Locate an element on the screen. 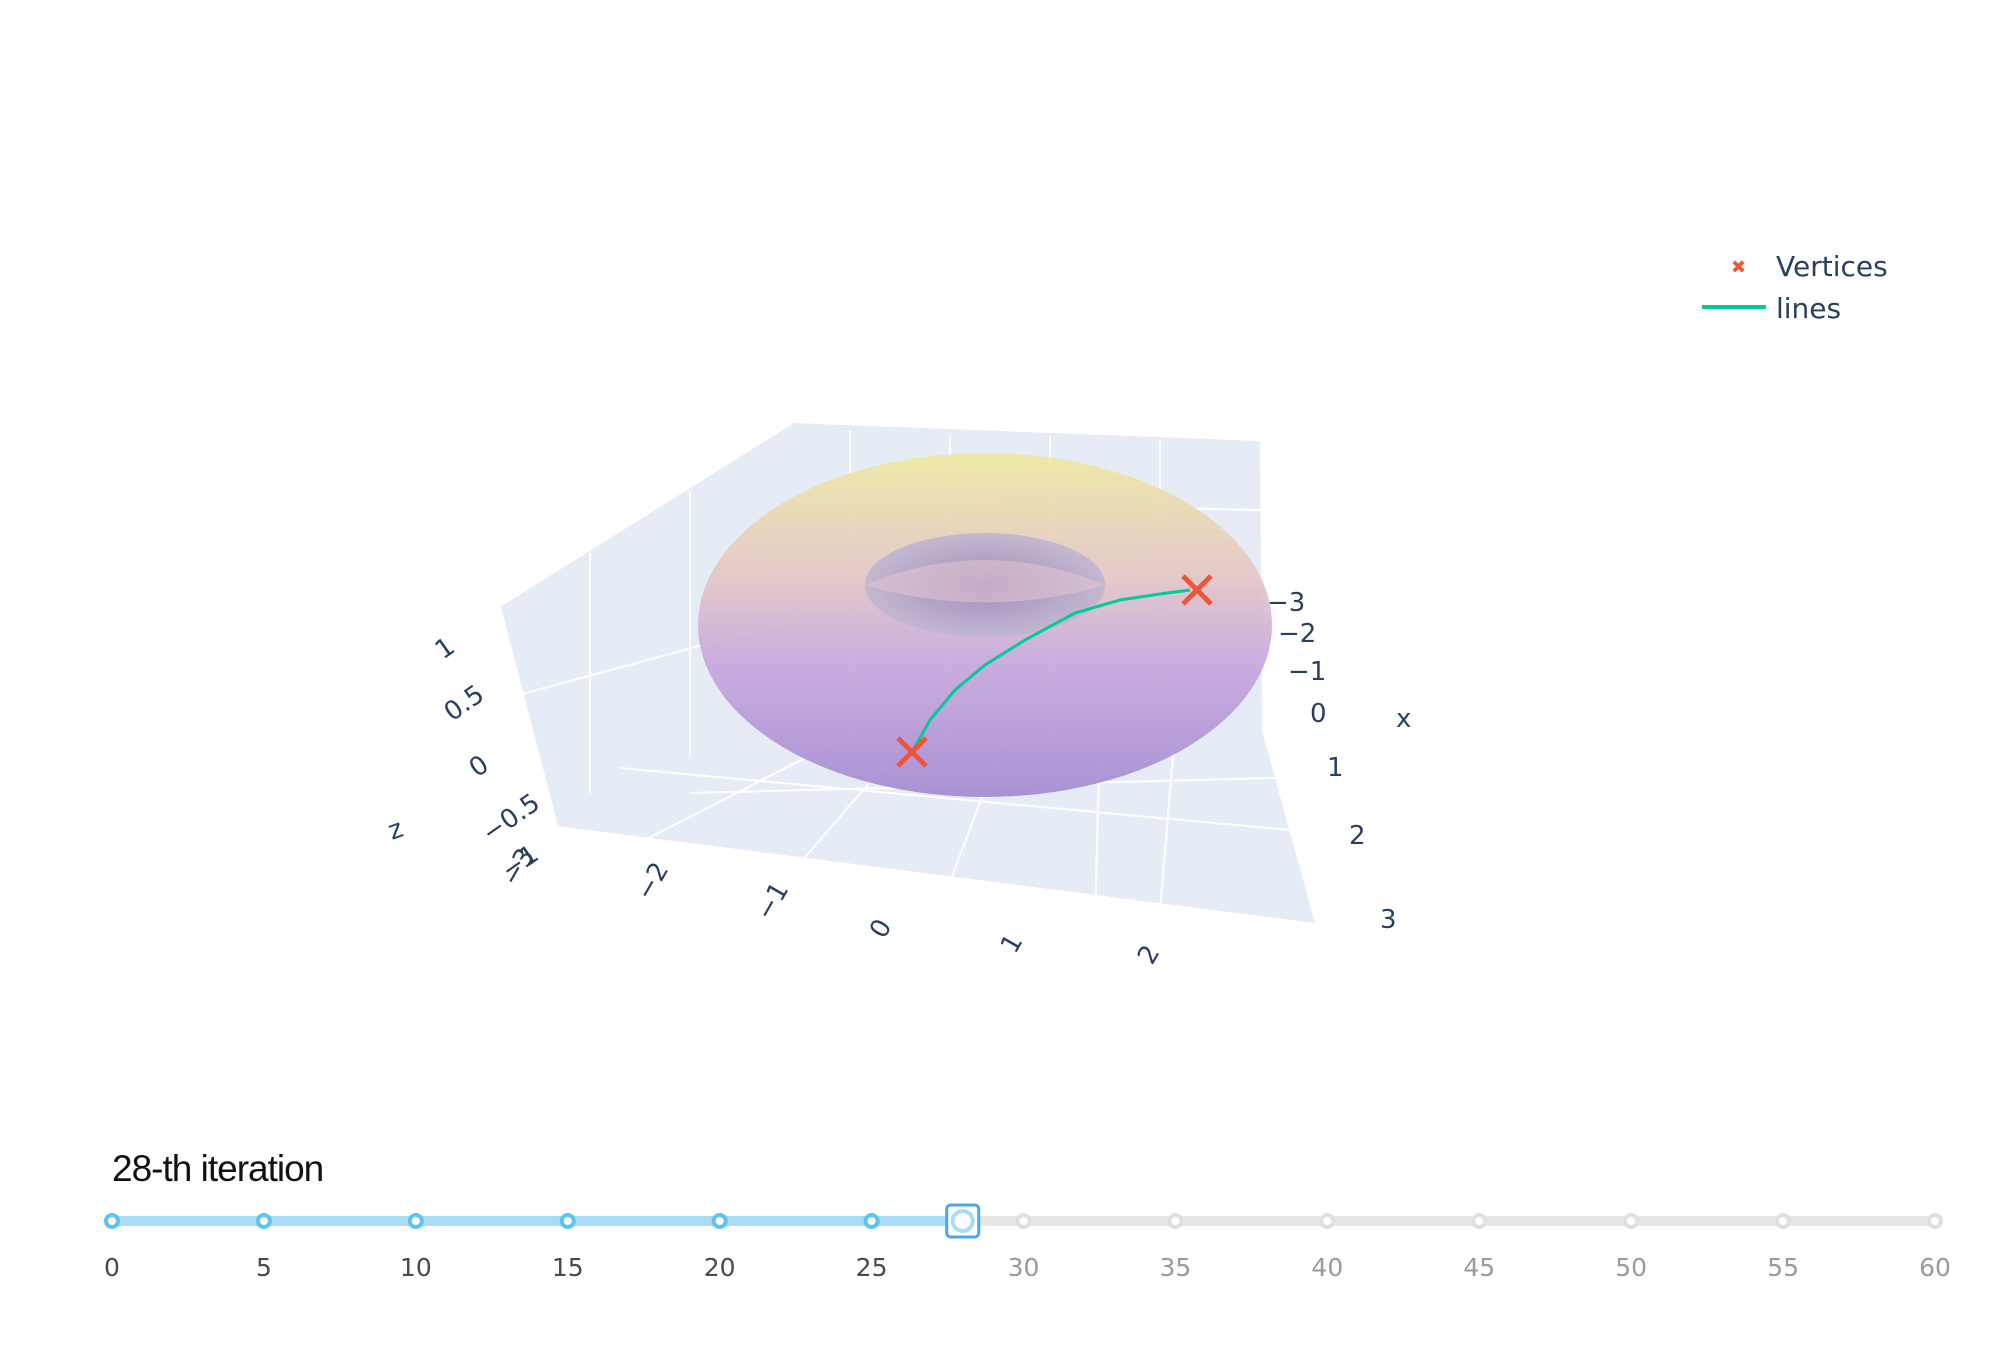 Image resolution: width=2013 pixels, height=1365 pixels. legend-marker-x-icon: ✖ is located at coordinates (1738, 267).